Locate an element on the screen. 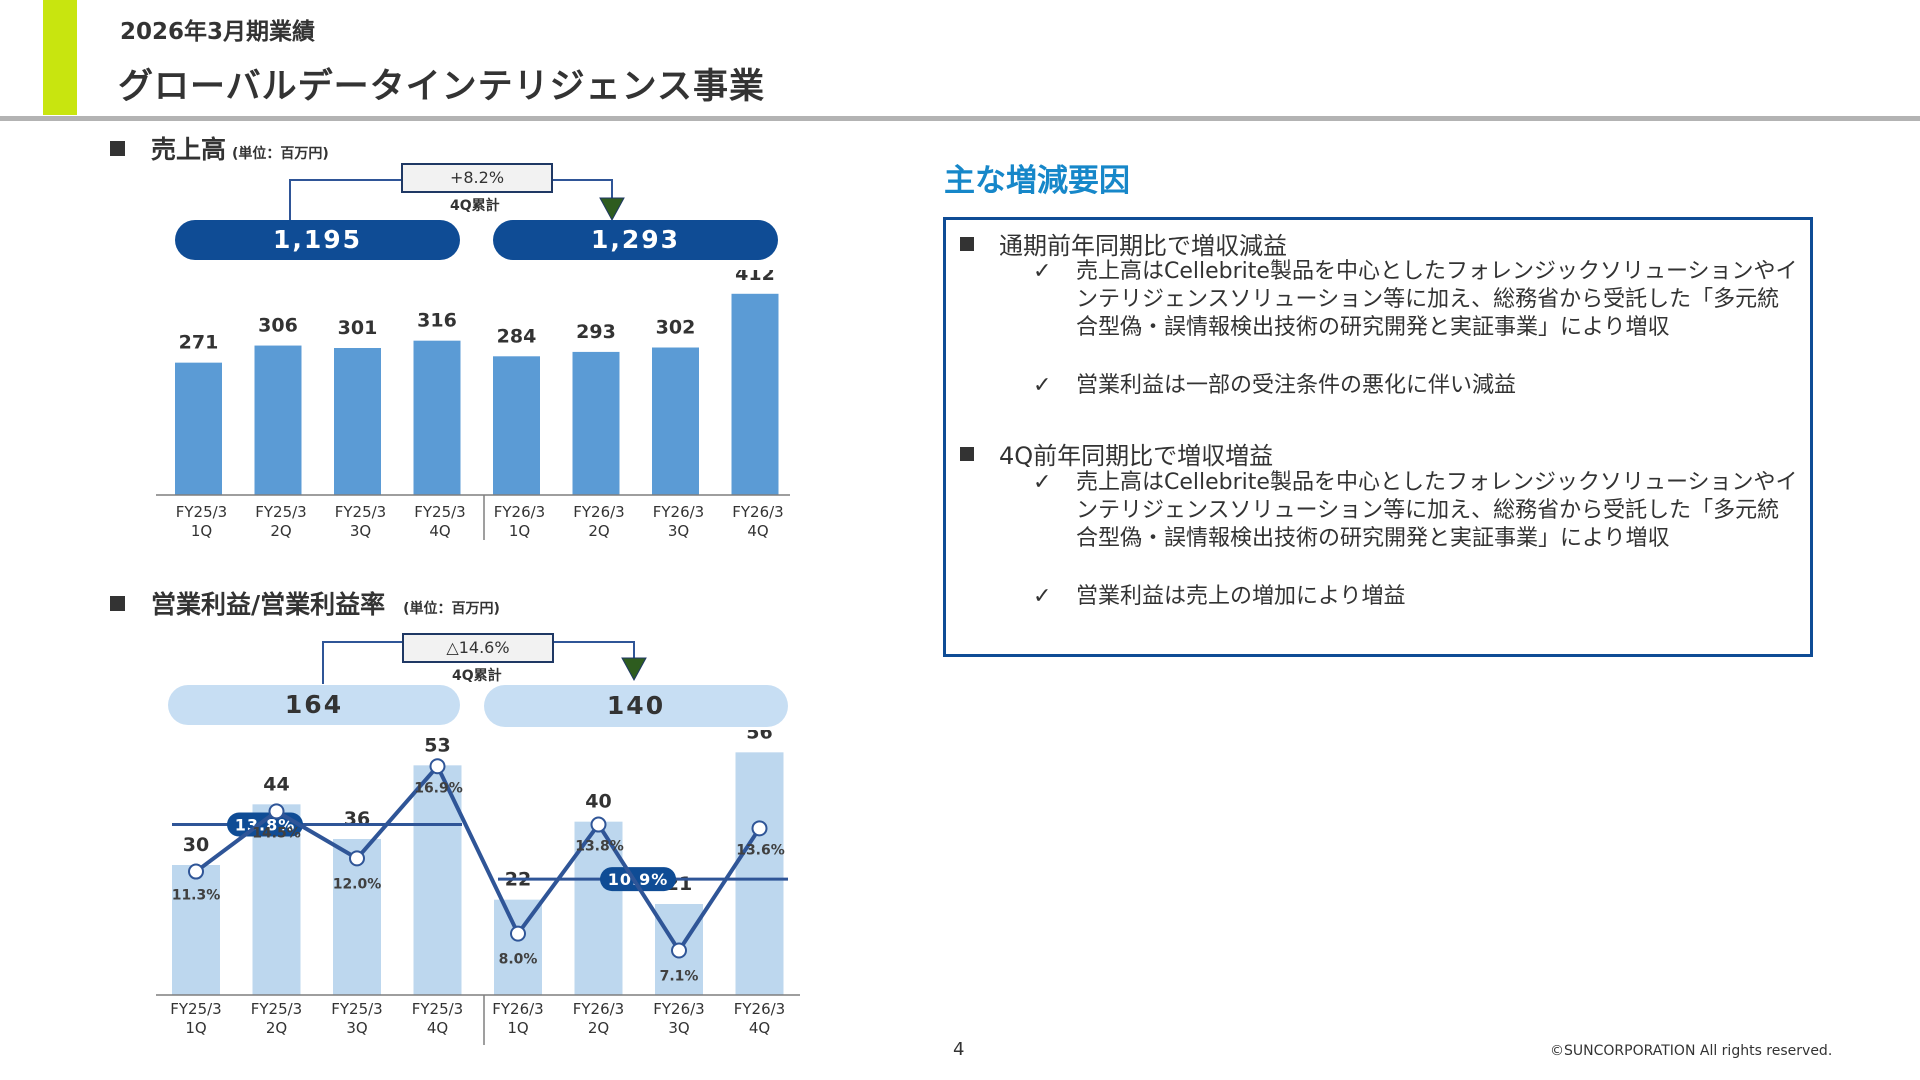 Image resolution: width=1920 pixels, height=1080 pixels. op-unit: (単位：百万円) is located at coordinates (451, 609).